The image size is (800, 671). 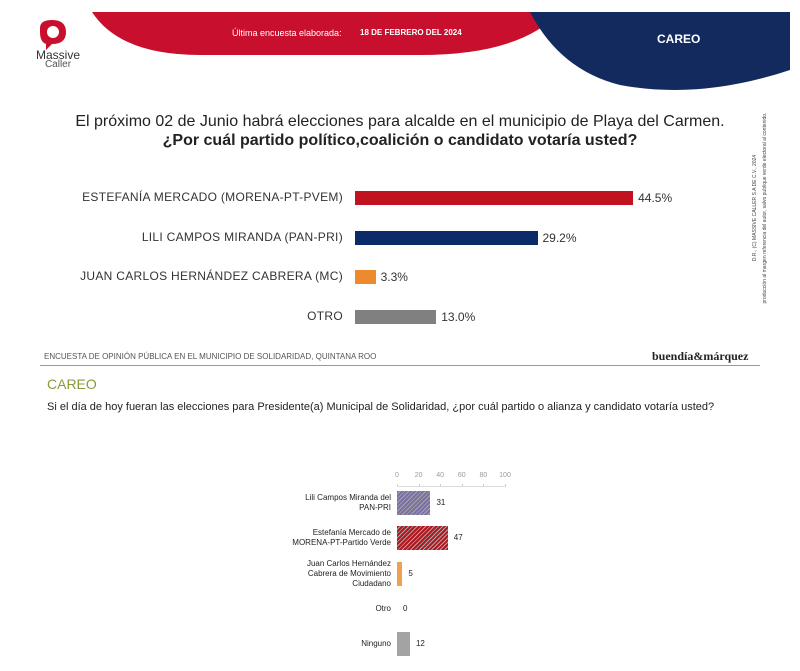 I want to click on x-tick-label: 100, so click(x=505, y=475).